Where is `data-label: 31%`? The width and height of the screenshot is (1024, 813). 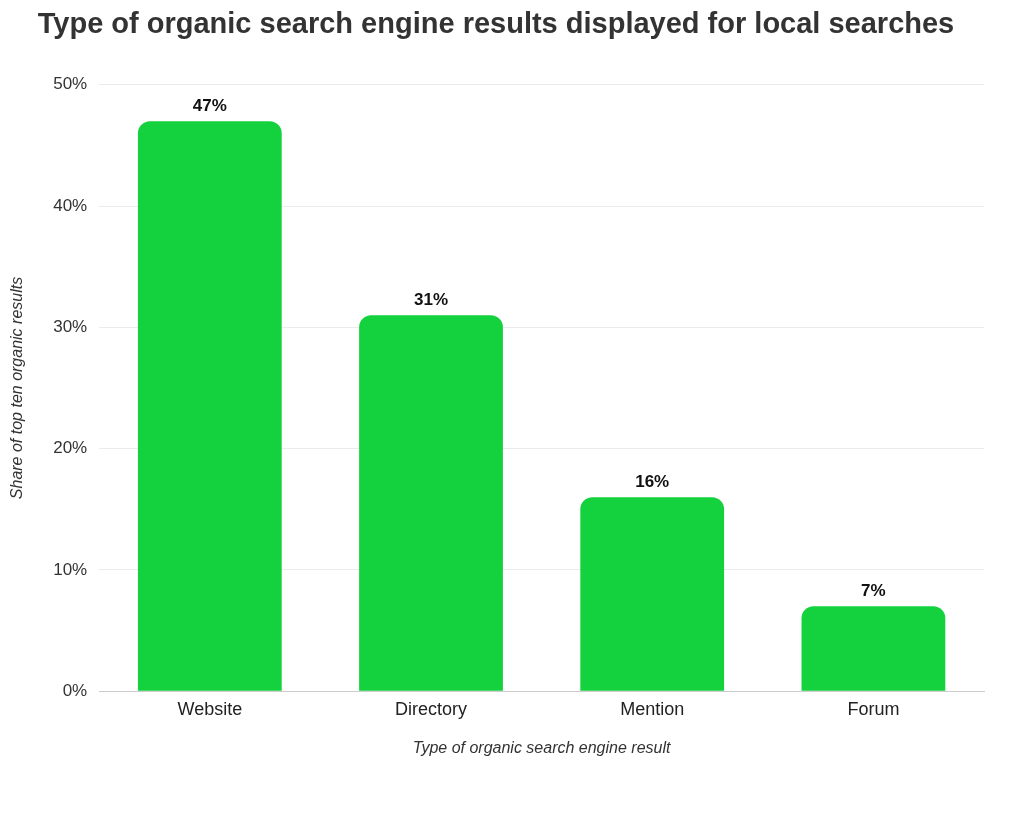
data-label: 31% is located at coordinates (431, 300).